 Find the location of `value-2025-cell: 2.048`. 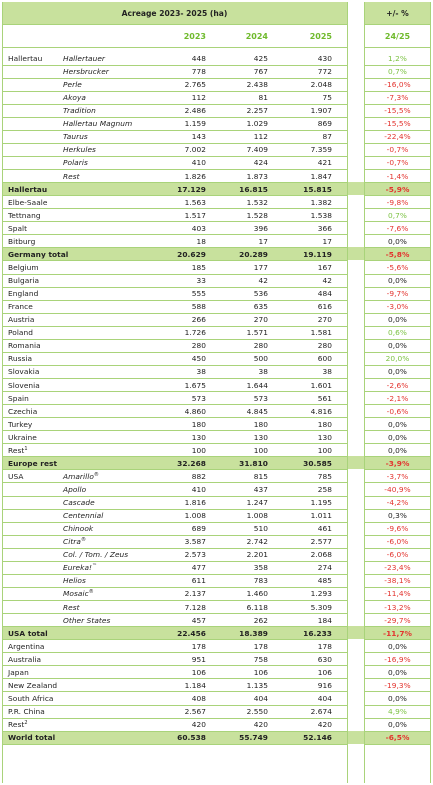

value-2025-cell: 2.048 is located at coordinates (321, 85).